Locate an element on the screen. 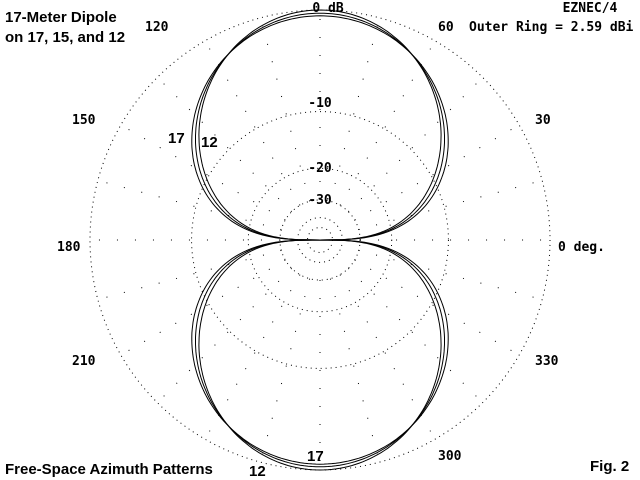 Image resolution: width=640 pixels, height=480 pixels. angle-label-330: 330 is located at coordinates (547, 361).